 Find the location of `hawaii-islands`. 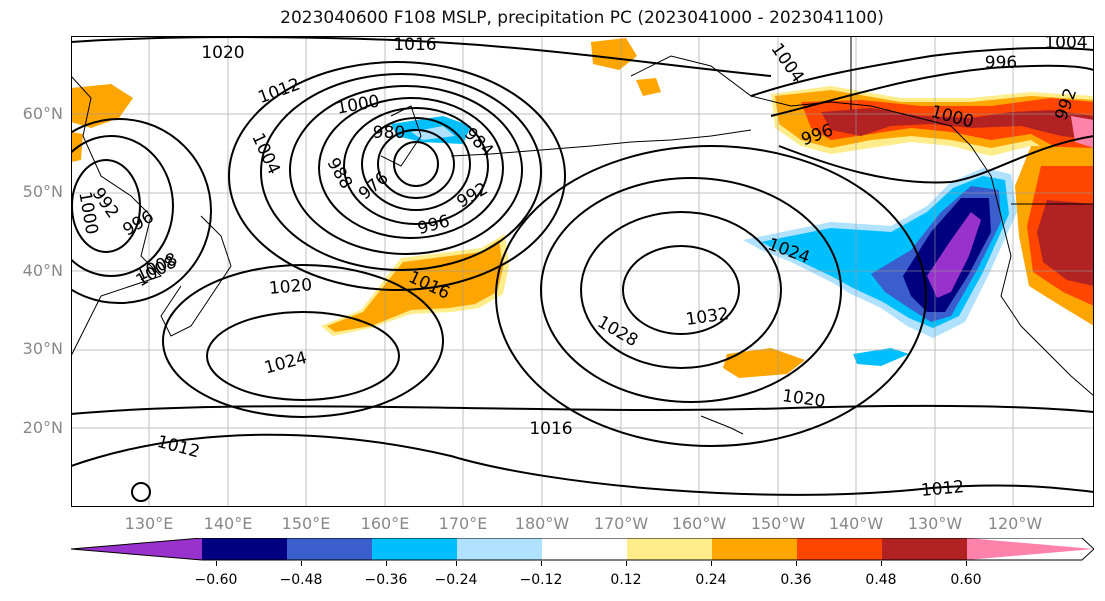

hawaii-islands is located at coordinates (722, 425).